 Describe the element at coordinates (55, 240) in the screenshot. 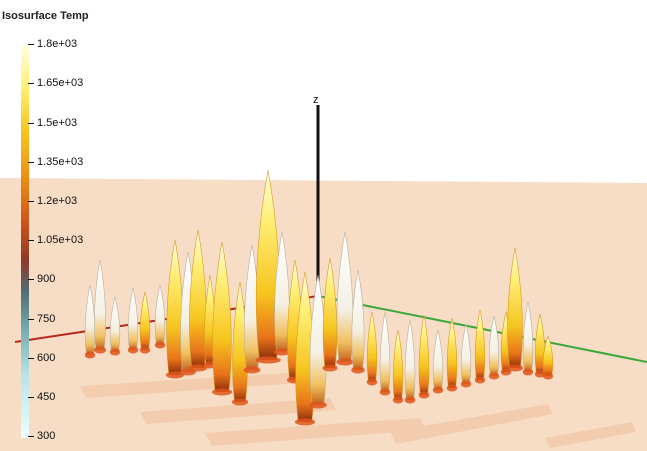

I see `colorbar-tick-label: 1.05e+03` at that location.